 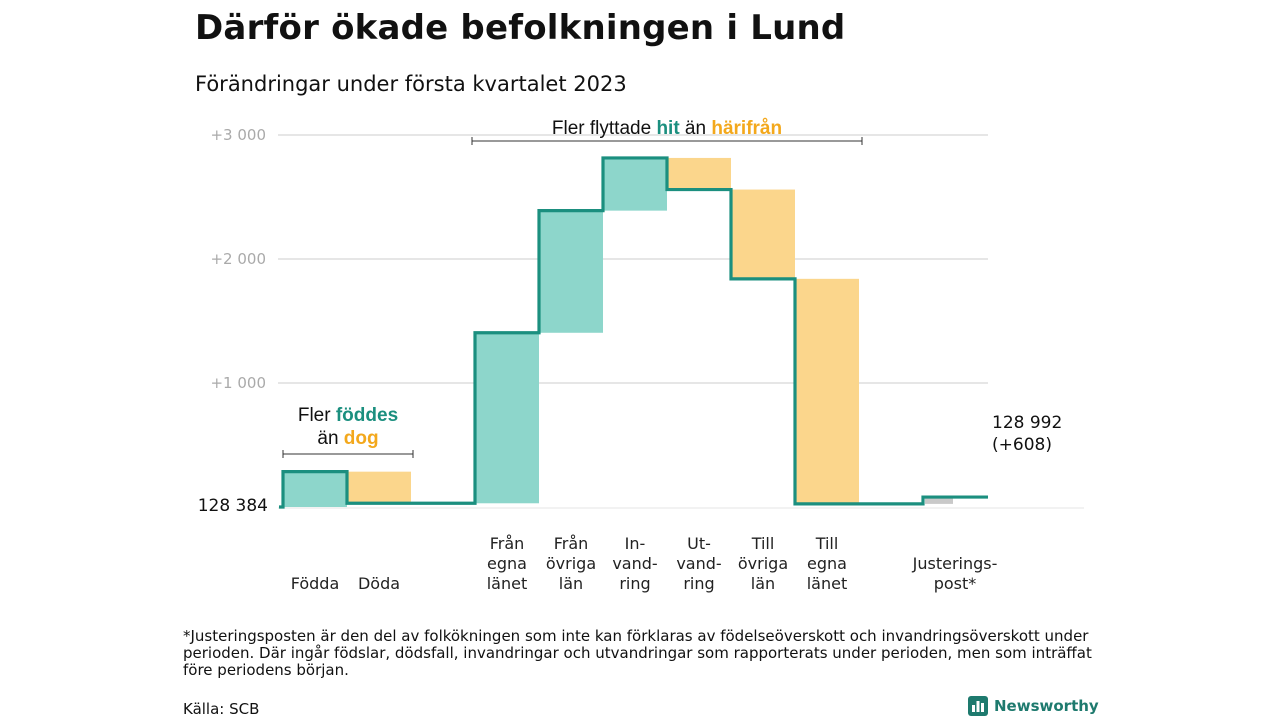 I want to click on migration-annotation-text: Fler flyttade hit än härifrån, so click(x=667, y=128).